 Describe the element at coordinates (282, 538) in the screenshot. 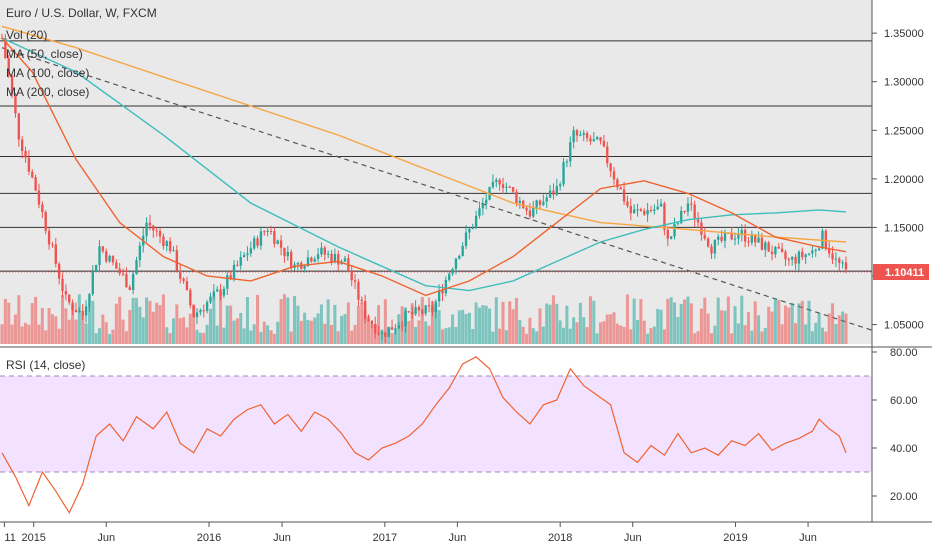

I see `time-tick-label: Jun` at that location.